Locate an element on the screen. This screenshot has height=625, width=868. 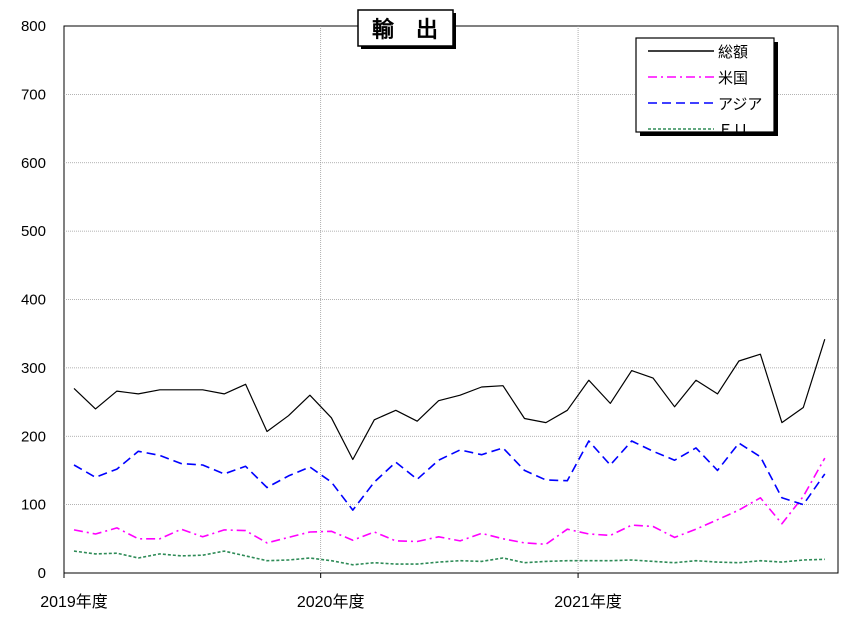
y-tick-label: 300 is located at coordinates (33, 368).